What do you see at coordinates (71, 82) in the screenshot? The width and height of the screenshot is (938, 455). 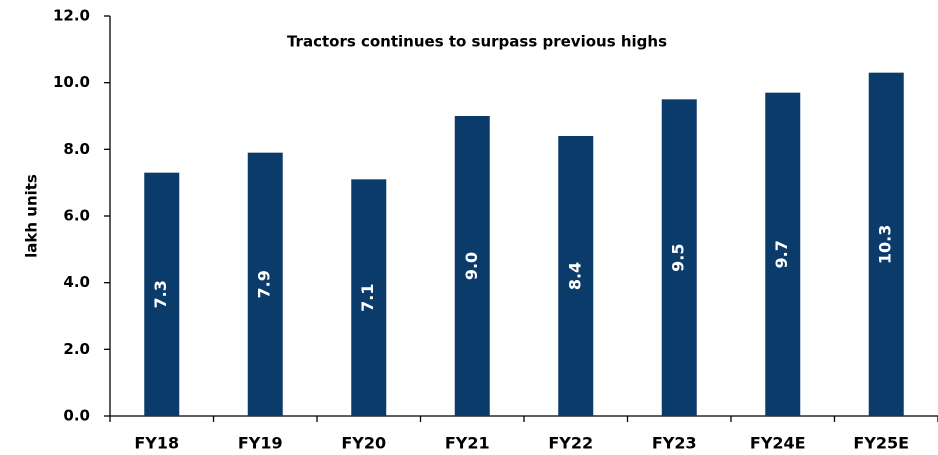 I see `y-tick-label: 10.0` at bounding box center [71, 82].